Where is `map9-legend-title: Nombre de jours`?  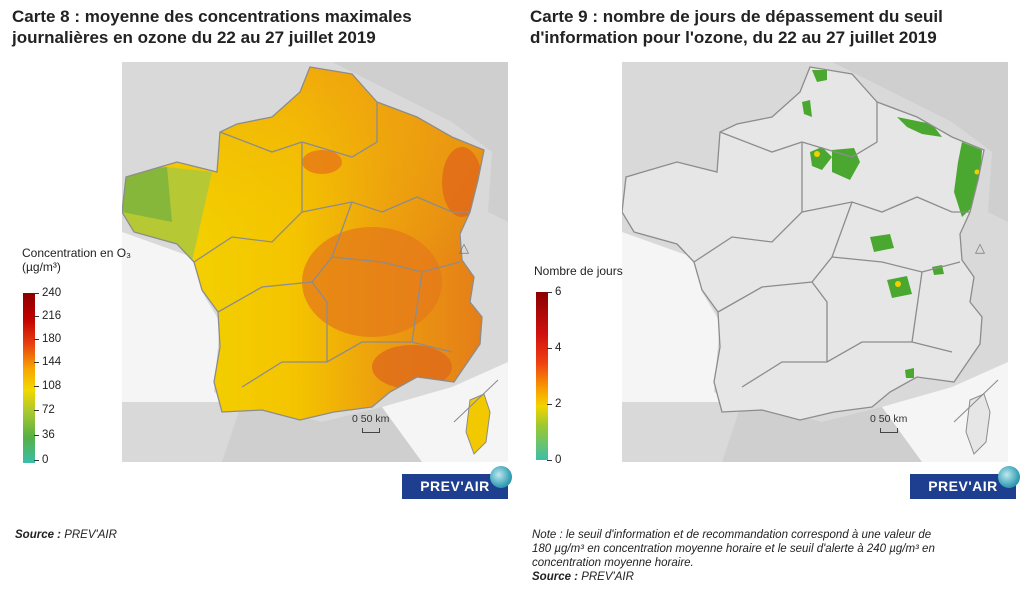 map9-legend-title: Nombre de jours is located at coordinates (578, 271).